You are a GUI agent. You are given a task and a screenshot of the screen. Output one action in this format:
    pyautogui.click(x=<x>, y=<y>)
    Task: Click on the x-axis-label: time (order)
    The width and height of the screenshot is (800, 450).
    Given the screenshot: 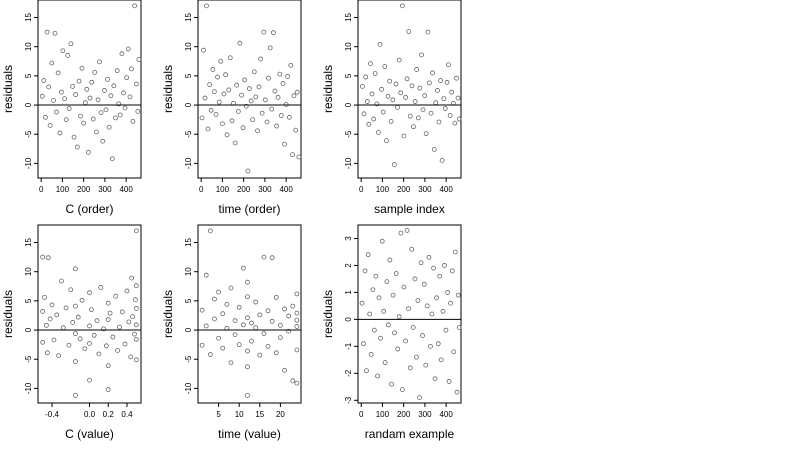 What is the action you would take?
    pyautogui.click(x=249, y=209)
    